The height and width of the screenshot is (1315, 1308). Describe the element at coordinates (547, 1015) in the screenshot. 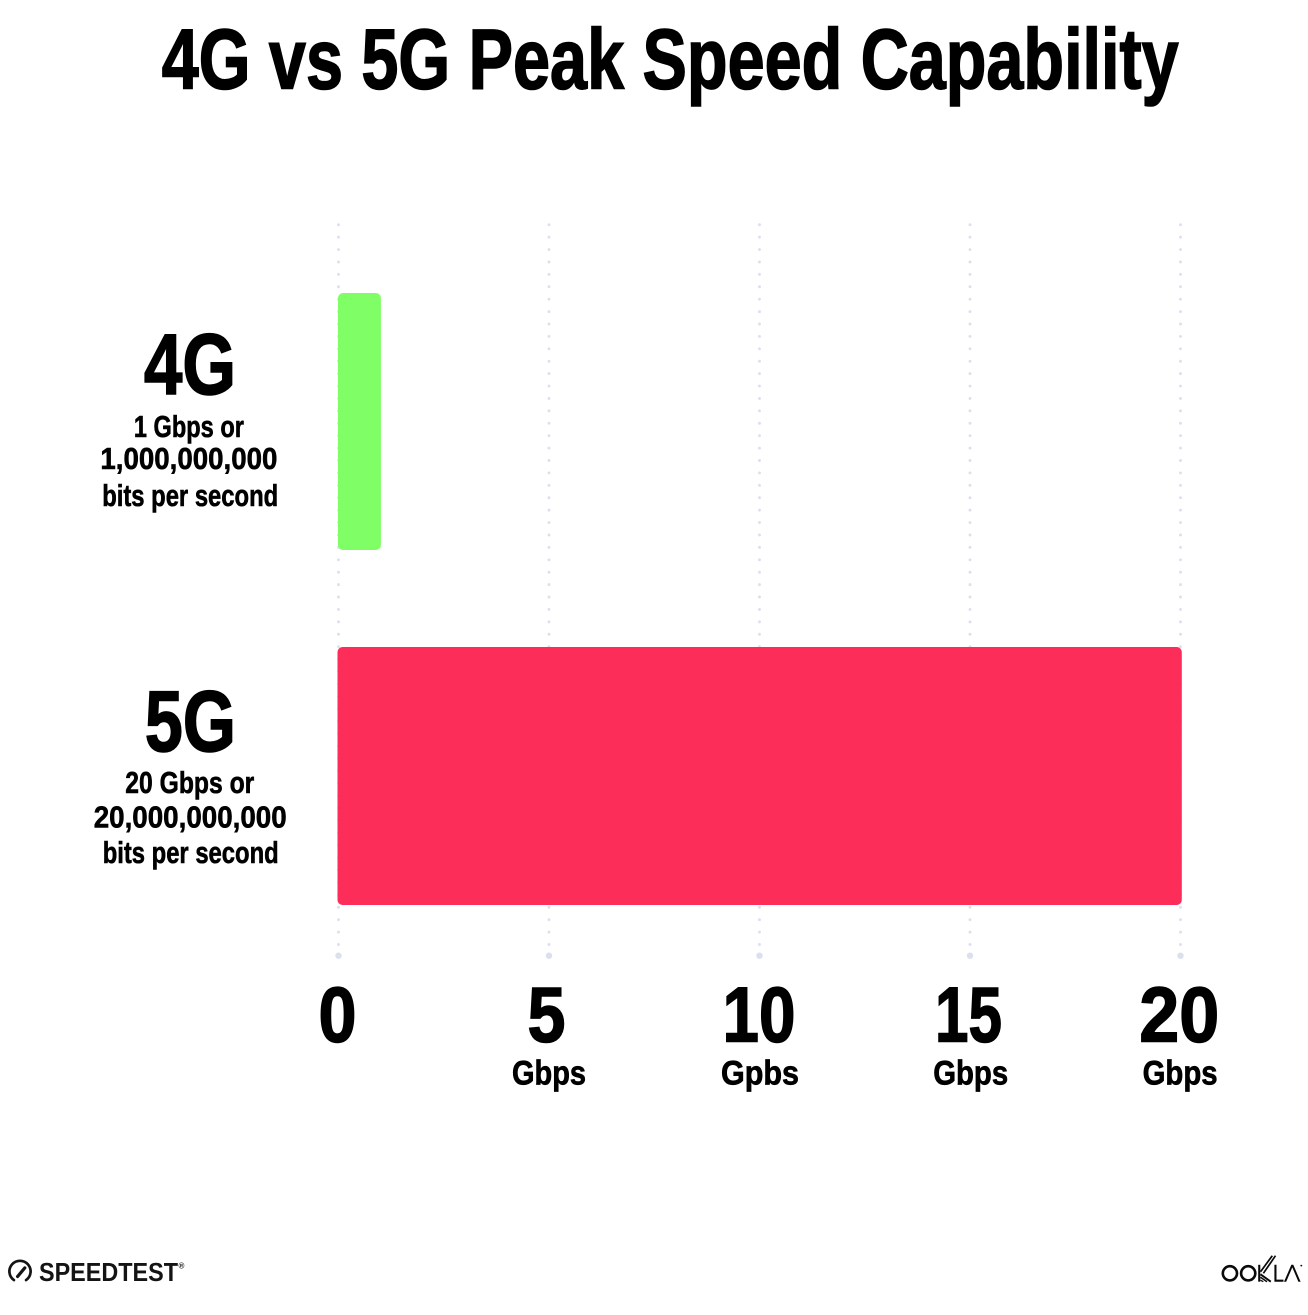

I see `svg-text: 5` at that location.